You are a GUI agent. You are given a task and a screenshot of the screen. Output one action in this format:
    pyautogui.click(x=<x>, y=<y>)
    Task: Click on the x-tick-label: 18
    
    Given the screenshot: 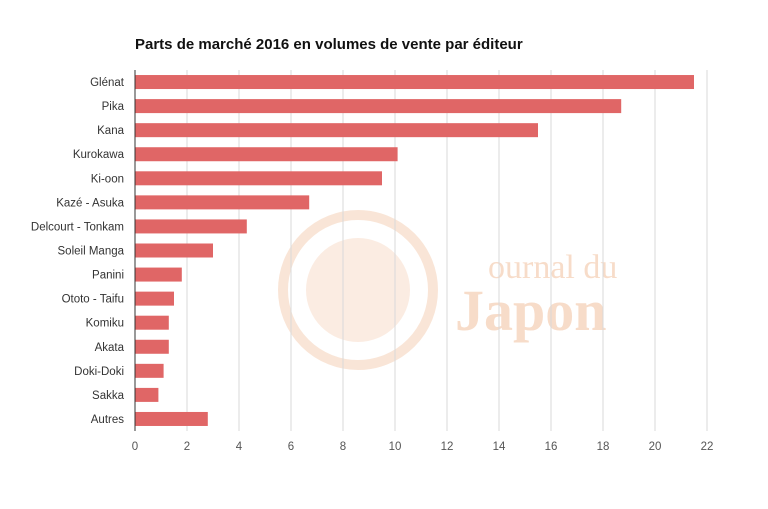 What is the action you would take?
    pyautogui.click(x=603, y=447)
    